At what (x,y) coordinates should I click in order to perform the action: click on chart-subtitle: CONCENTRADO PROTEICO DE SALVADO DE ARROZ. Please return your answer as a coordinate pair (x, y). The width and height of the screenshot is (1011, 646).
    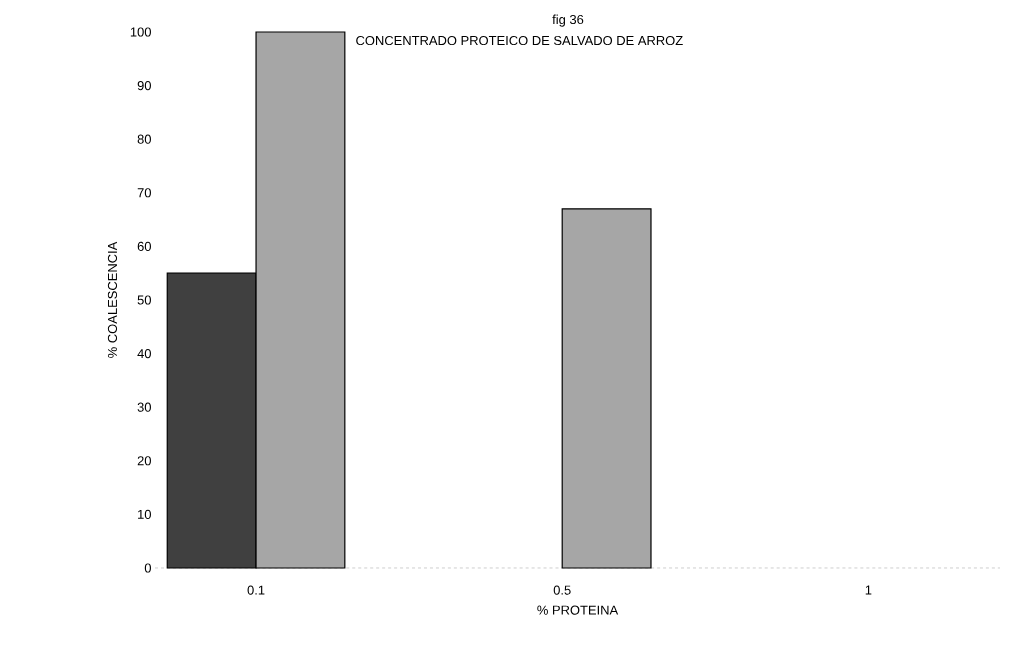
    Looking at the image, I should click on (519, 40).